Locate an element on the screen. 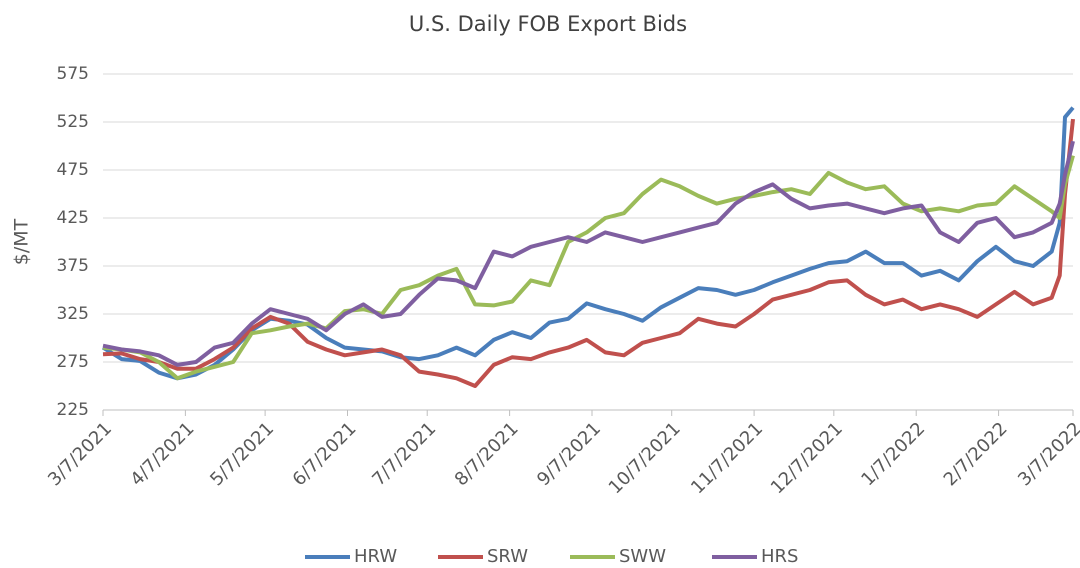  x-tick-label: 3/7/2022 is located at coordinates (1047, 454).